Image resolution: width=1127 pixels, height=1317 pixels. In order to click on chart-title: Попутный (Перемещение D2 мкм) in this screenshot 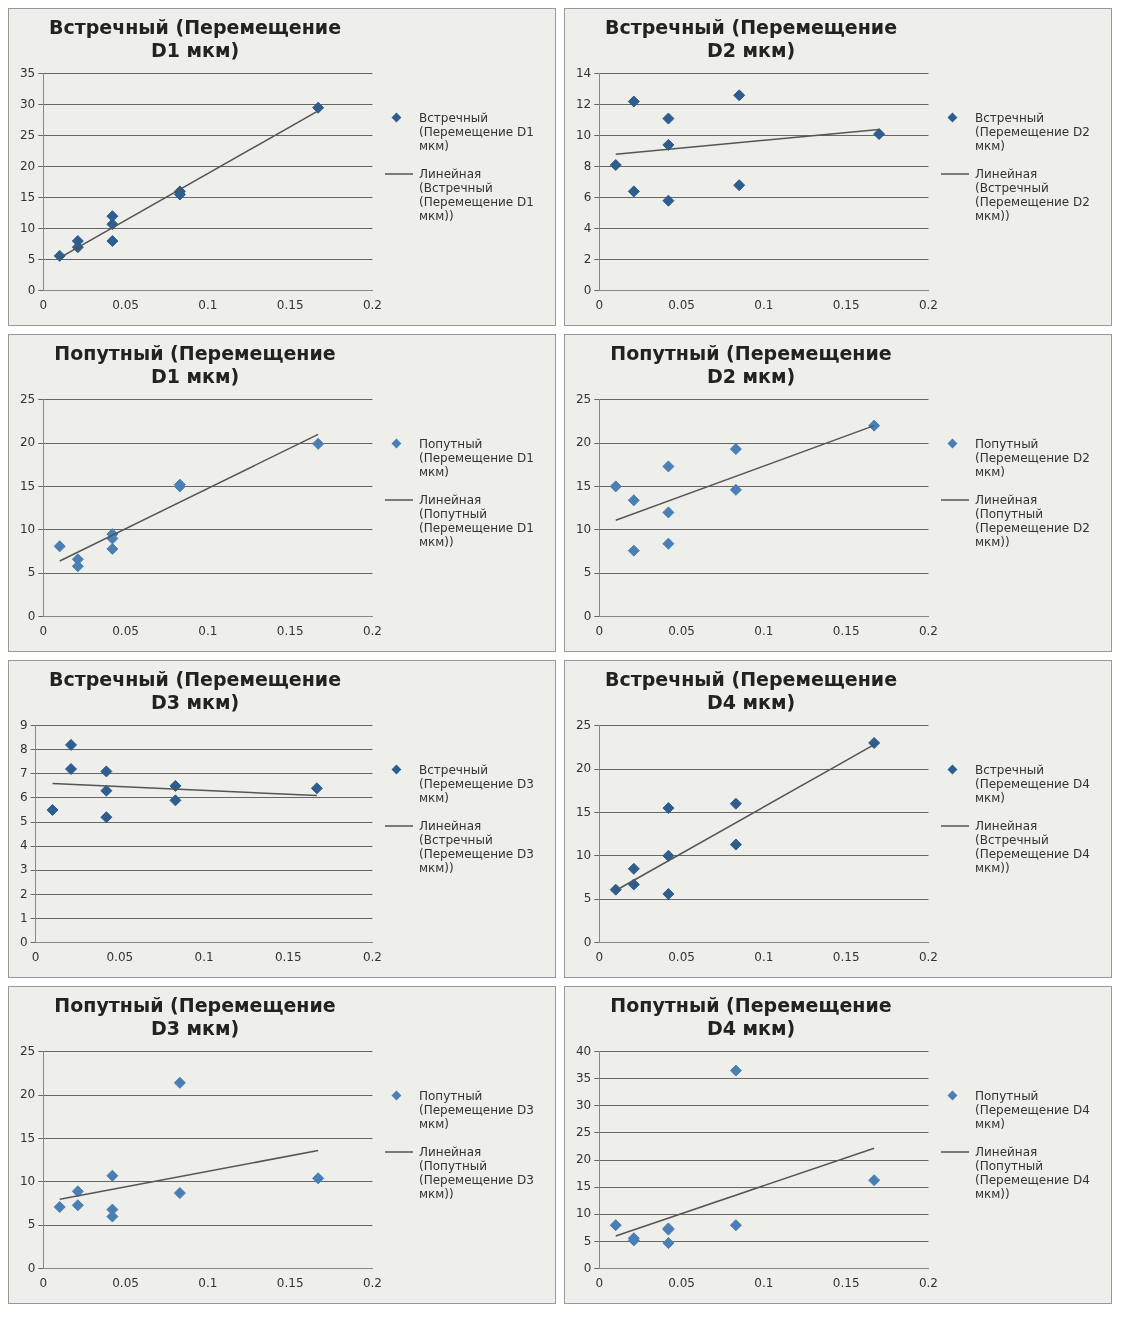, I will do `click(751, 365)`.